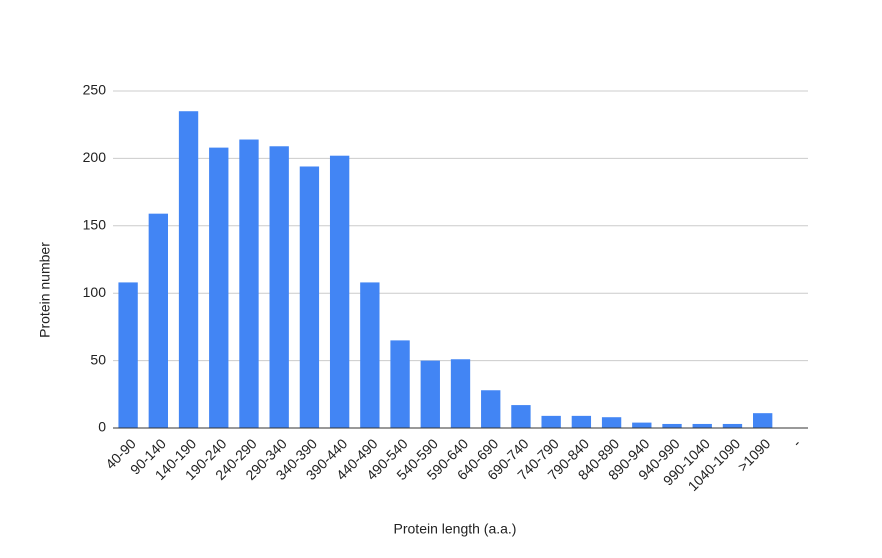 The height and width of the screenshot is (558, 882). Describe the element at coordinates (95, 225) in the screenshot. I see `y-tick-label: 150` at that location.